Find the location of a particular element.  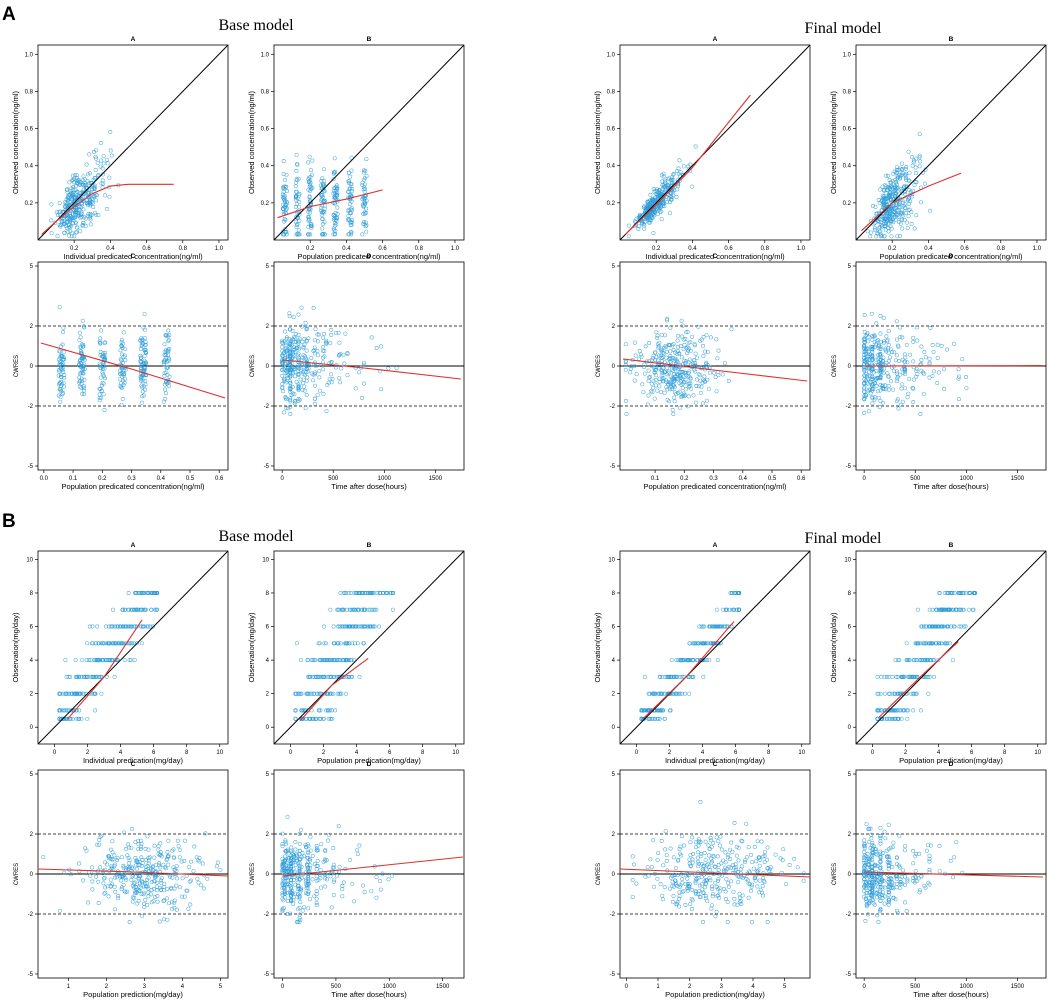

y-tick-label: 6 is located at coordinates (850, 628).